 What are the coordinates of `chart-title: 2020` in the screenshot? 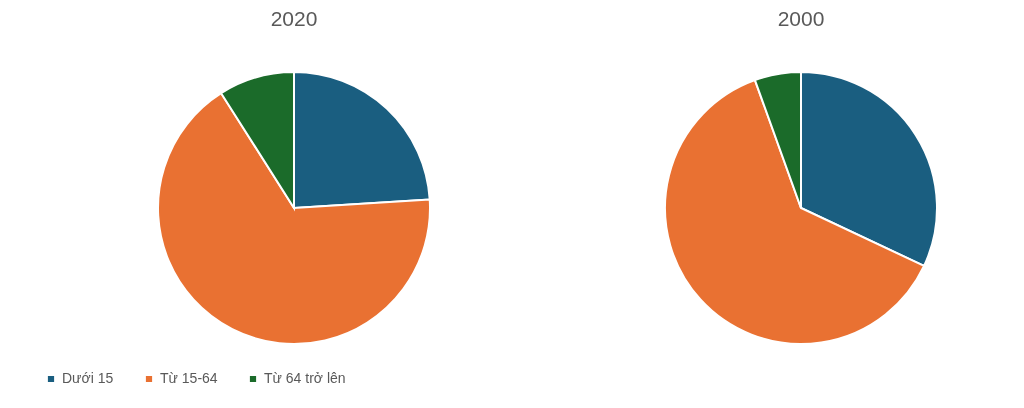 It's located at (294, 18).